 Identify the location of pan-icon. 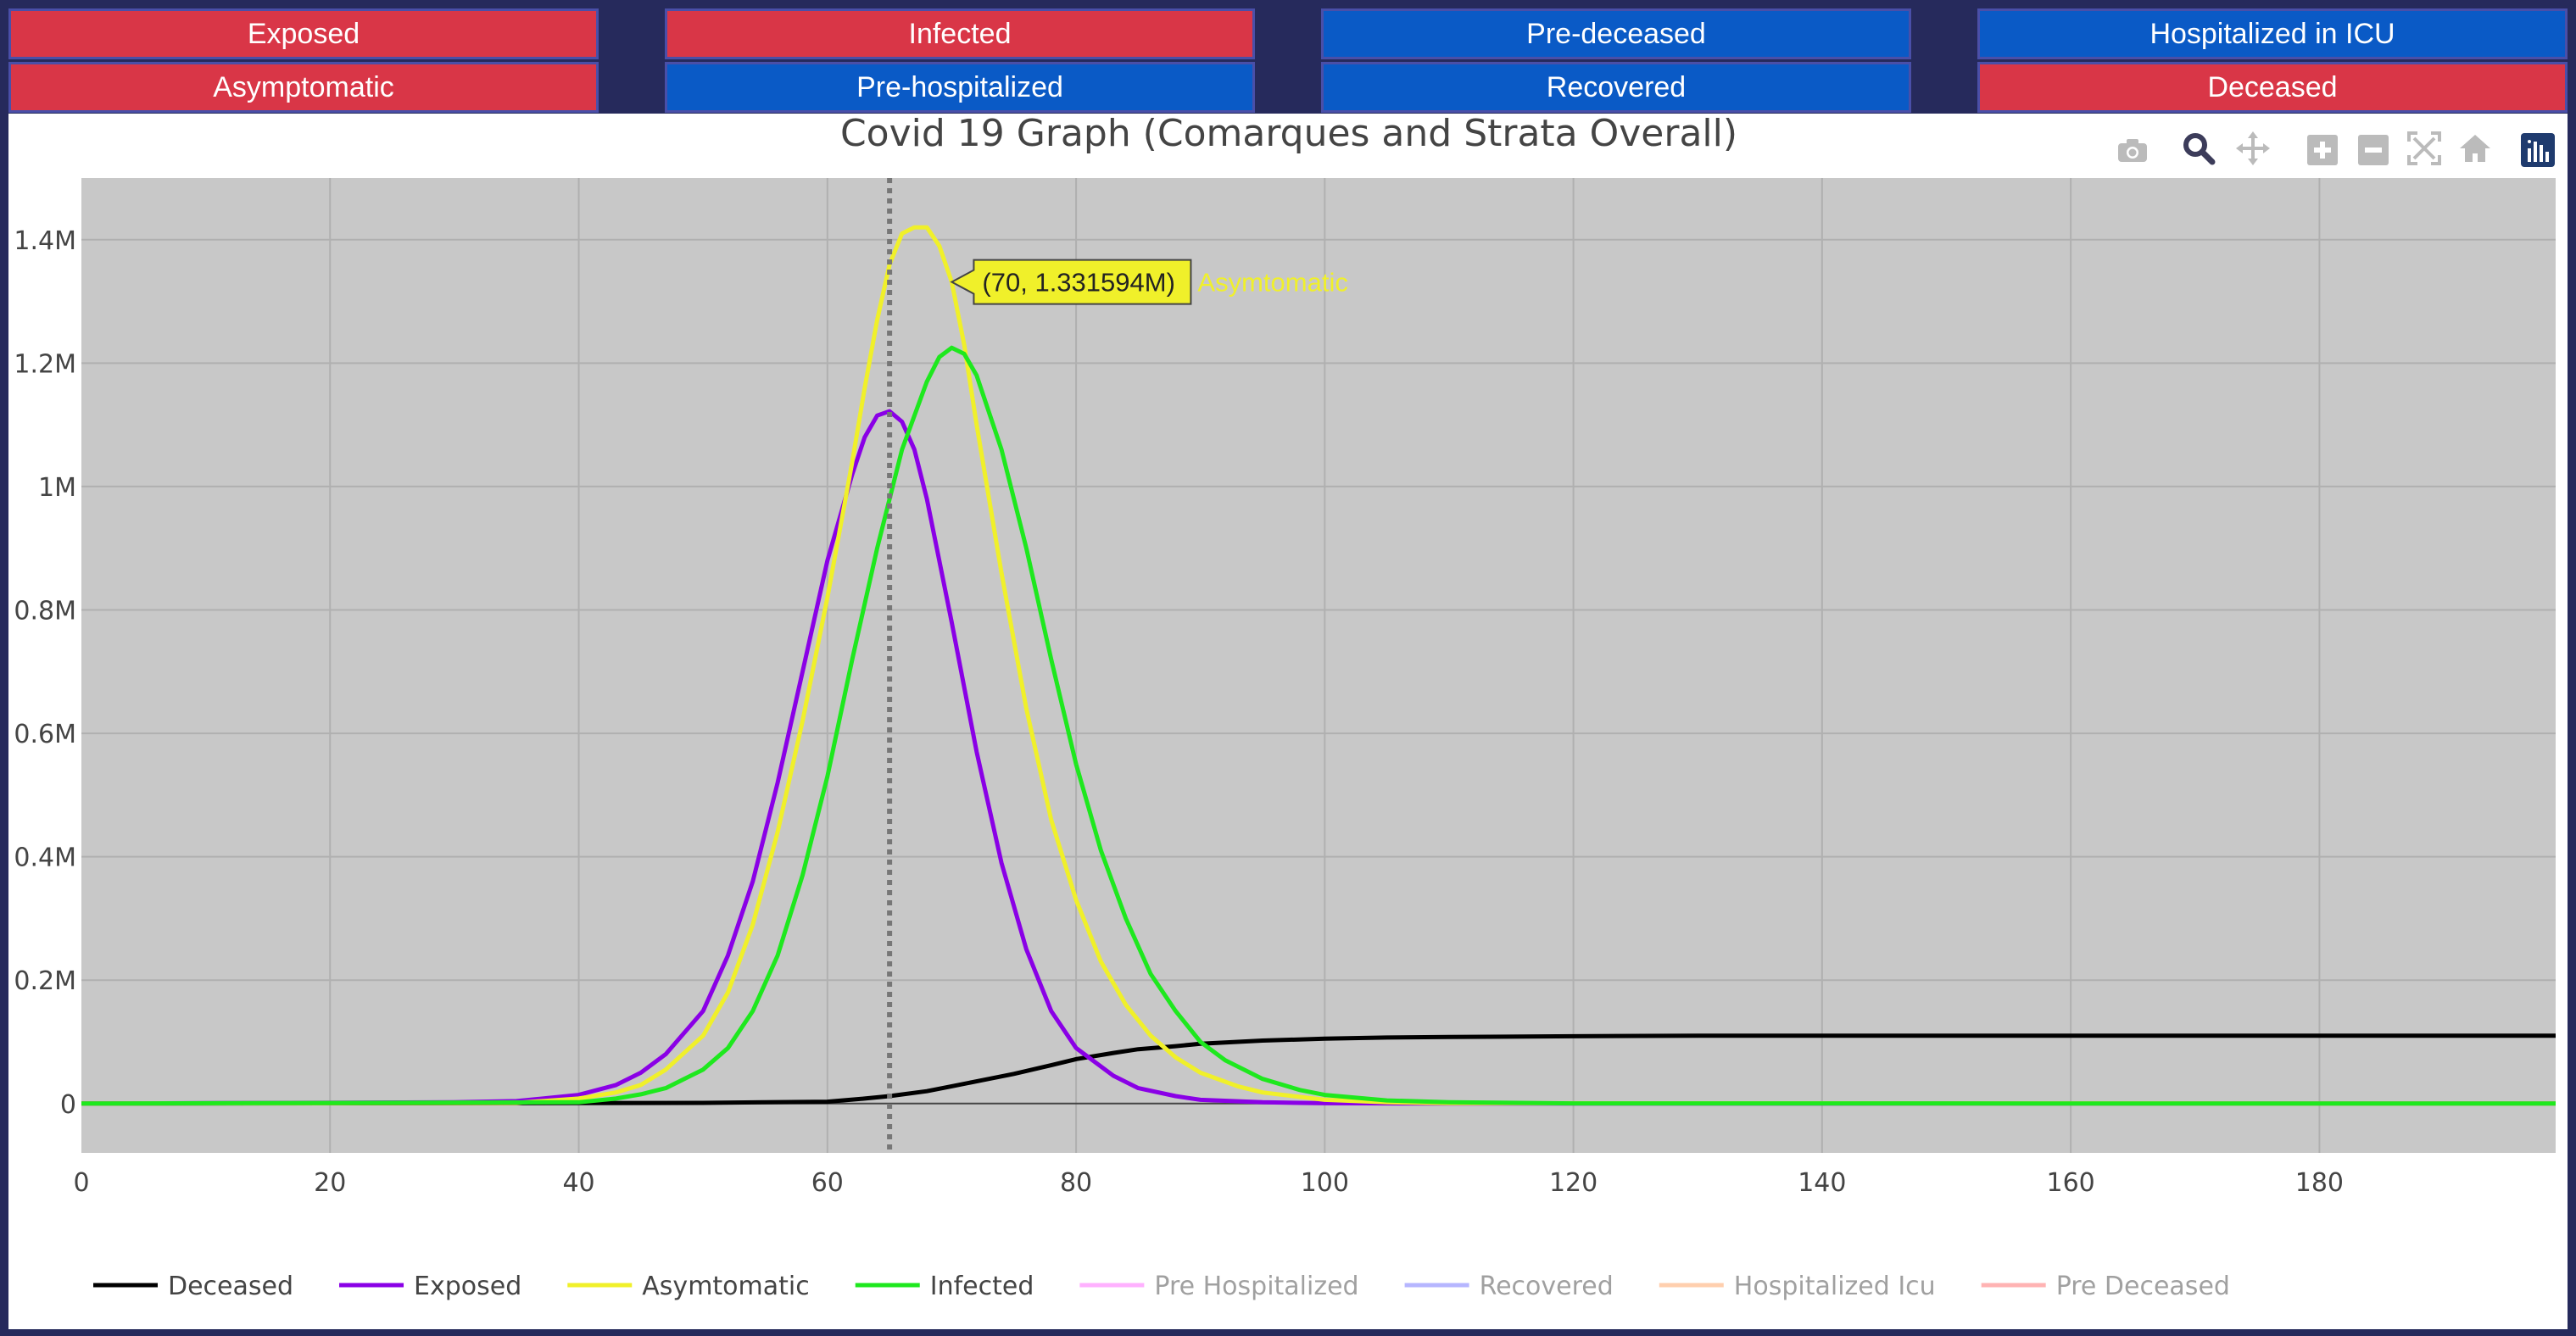
(2252, 148).